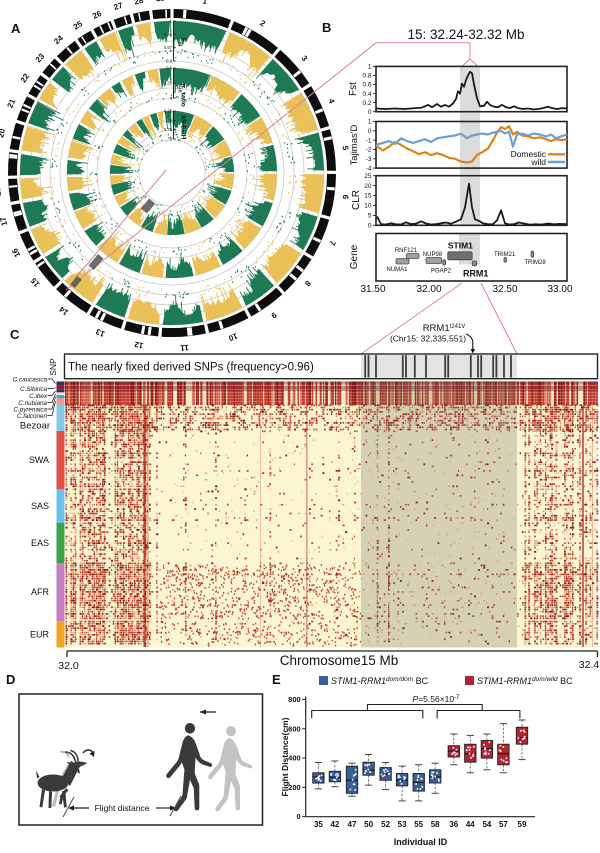 Image resolution: width=600 pixels, height=853 pixels. What do you see at coordinates (453, 824) in the screenshot?
I see `svg-text: 36` at bounding box center [453, 824].